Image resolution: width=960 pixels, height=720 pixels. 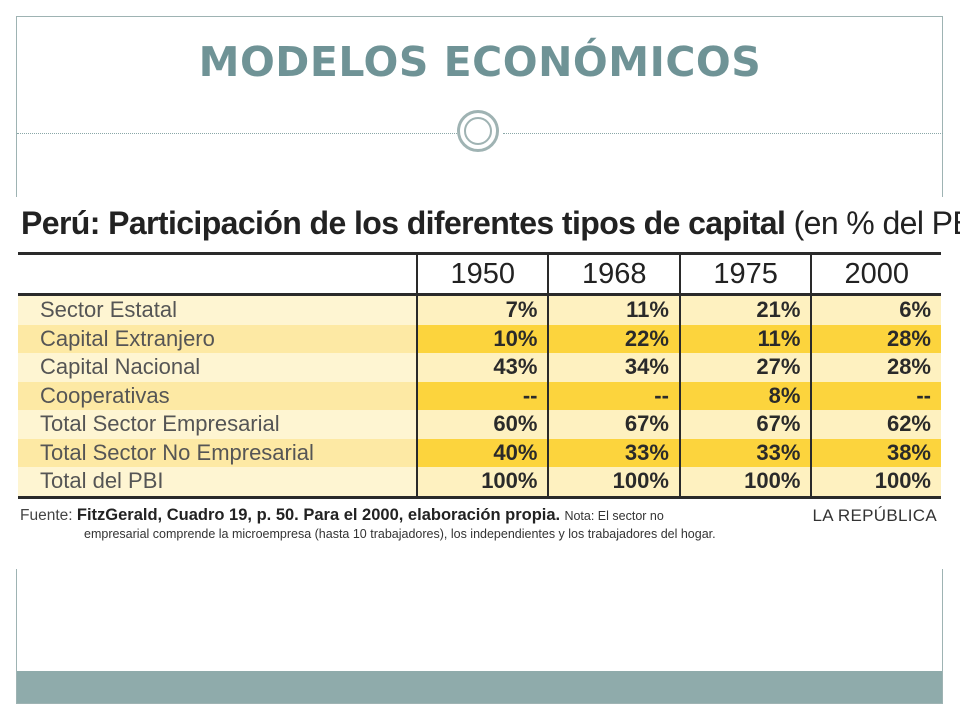 What do you see at coordinates (613, 274) in the screenshot?
I see `column-header-1968: 1968` at bounding box center [613, 274].